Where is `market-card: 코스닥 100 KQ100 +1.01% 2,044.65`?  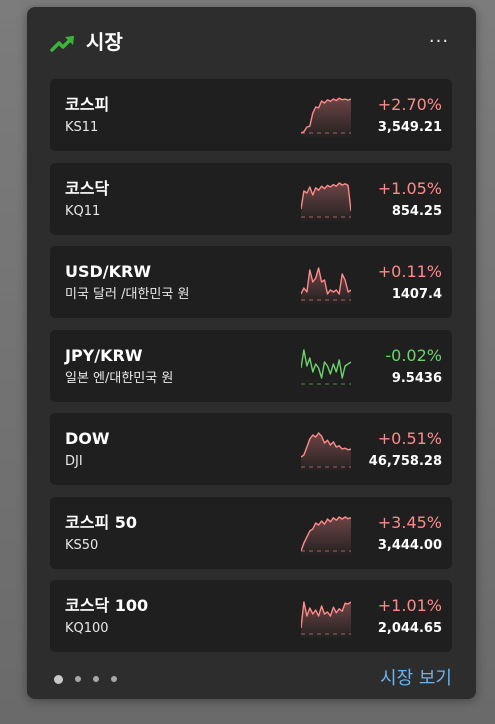
market-card: 코스닥 100 KQ100 +1.01% 2,044.65 is located at coordinates (251, 616).